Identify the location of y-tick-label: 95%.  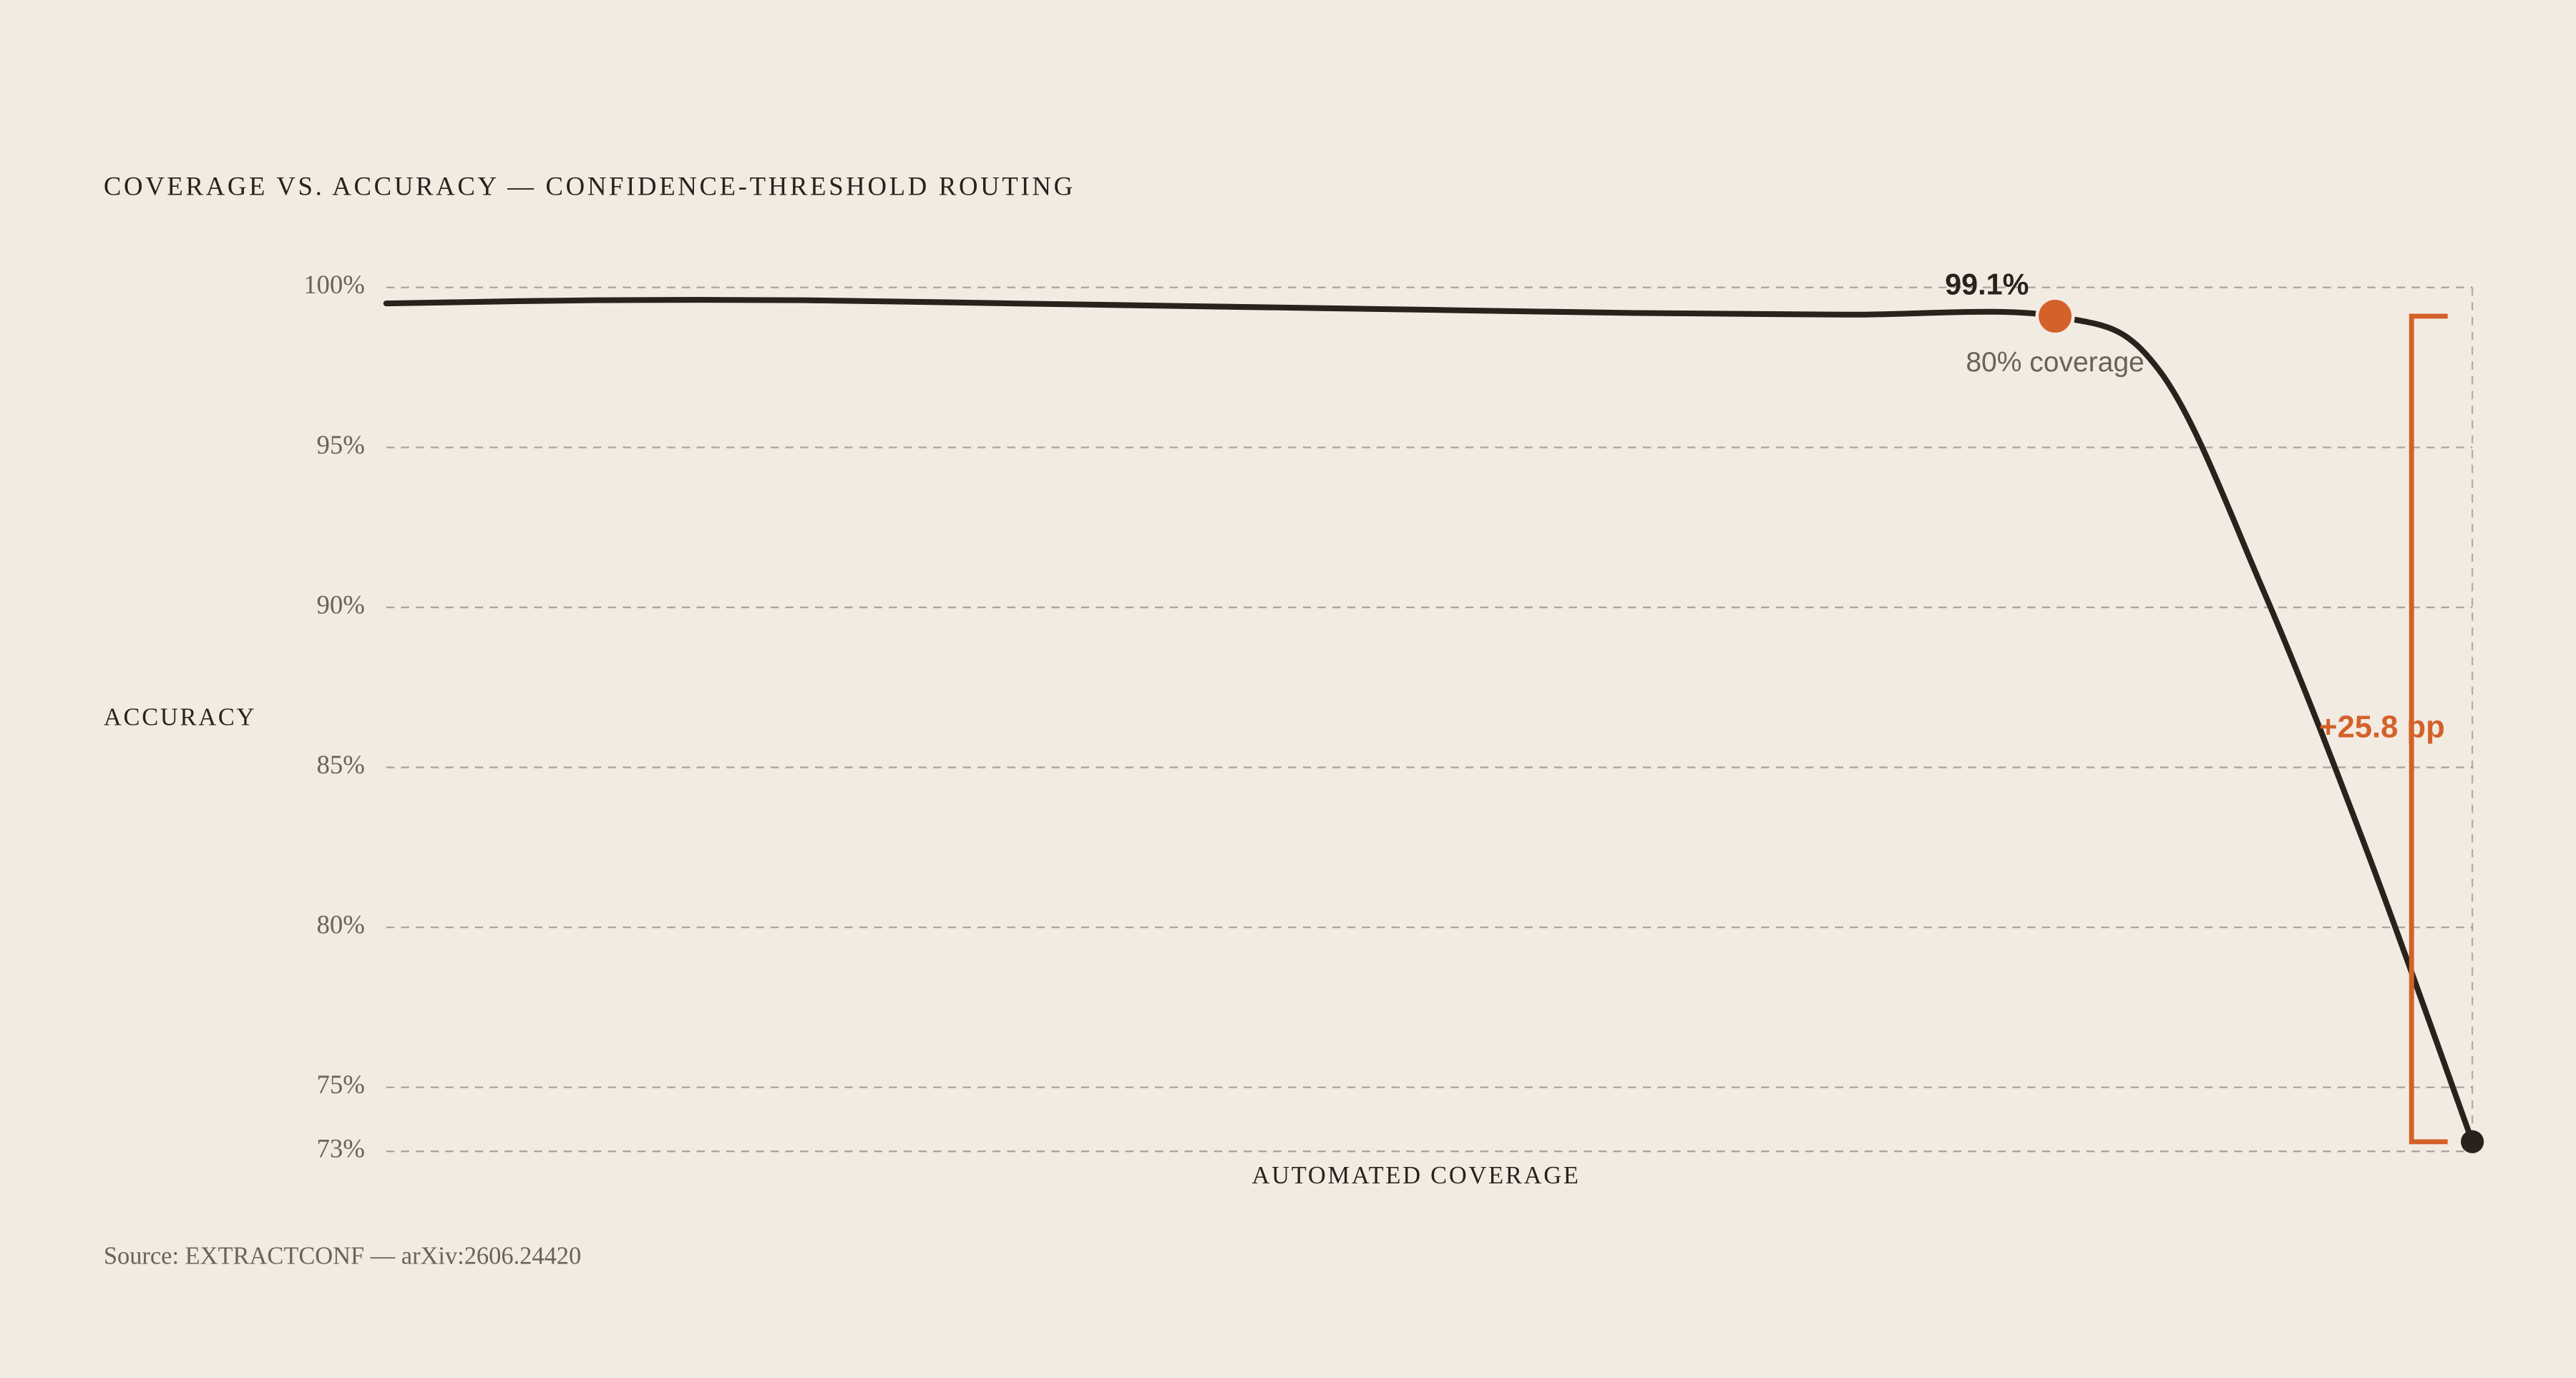
(341, 445).